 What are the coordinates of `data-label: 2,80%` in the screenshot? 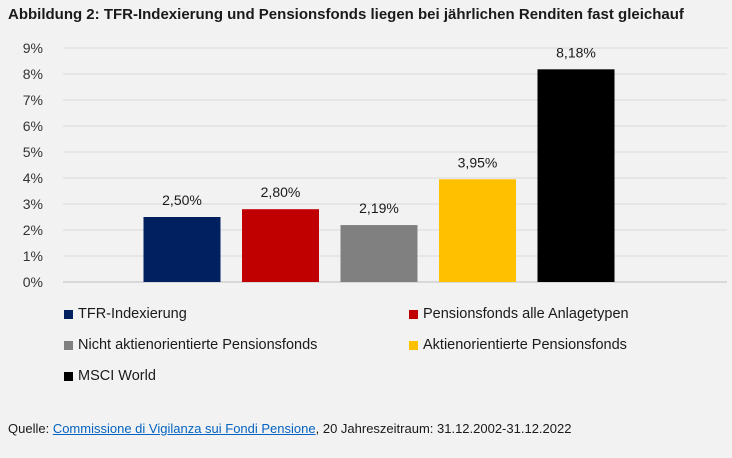 It's located at (281, 192).